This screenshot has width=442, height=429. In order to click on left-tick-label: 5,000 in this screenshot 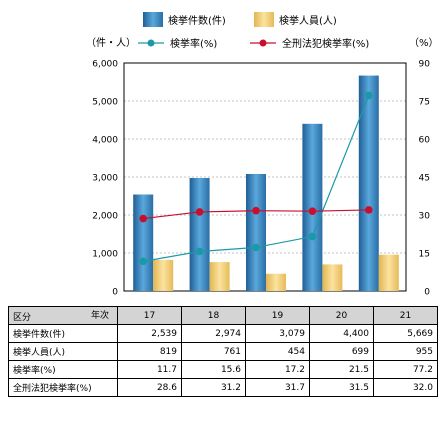, I will do `click(105, 103)`.